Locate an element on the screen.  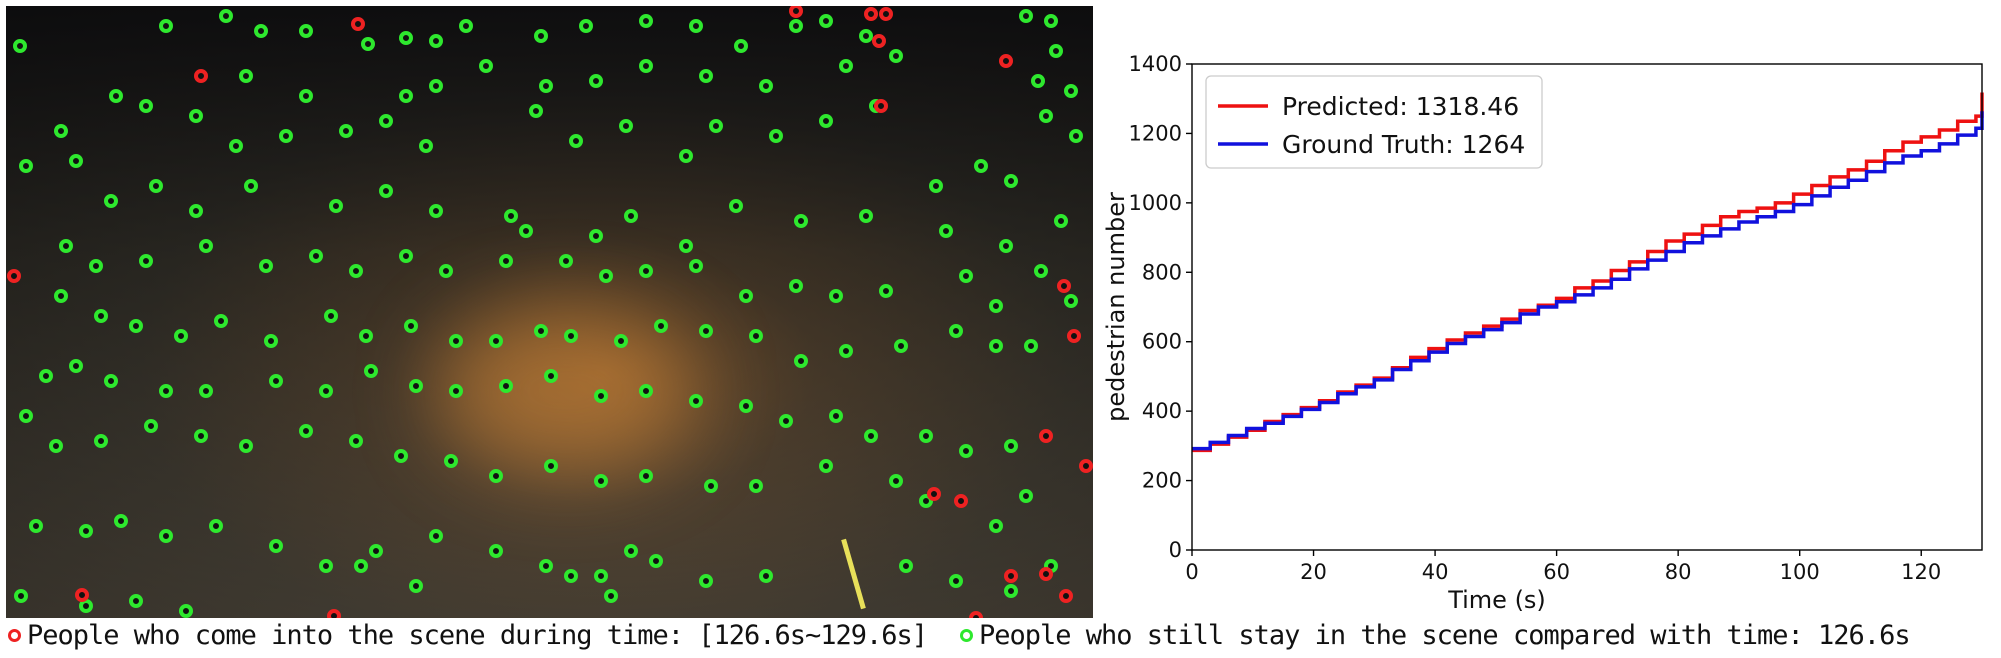
y-tick-label: 200 is located at coordinates (1162, 481).